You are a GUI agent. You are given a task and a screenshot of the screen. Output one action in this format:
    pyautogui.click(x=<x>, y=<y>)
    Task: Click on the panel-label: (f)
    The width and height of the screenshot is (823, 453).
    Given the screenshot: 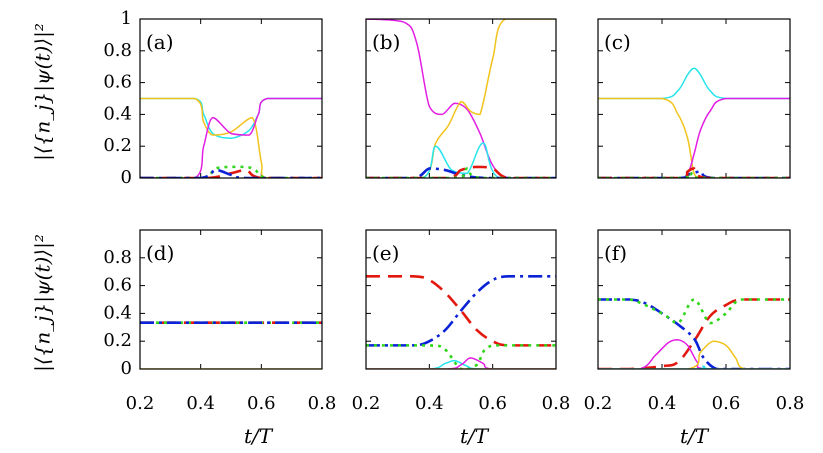 What is the action you would take?
    pyautogui.click(x=615, y=253)
    